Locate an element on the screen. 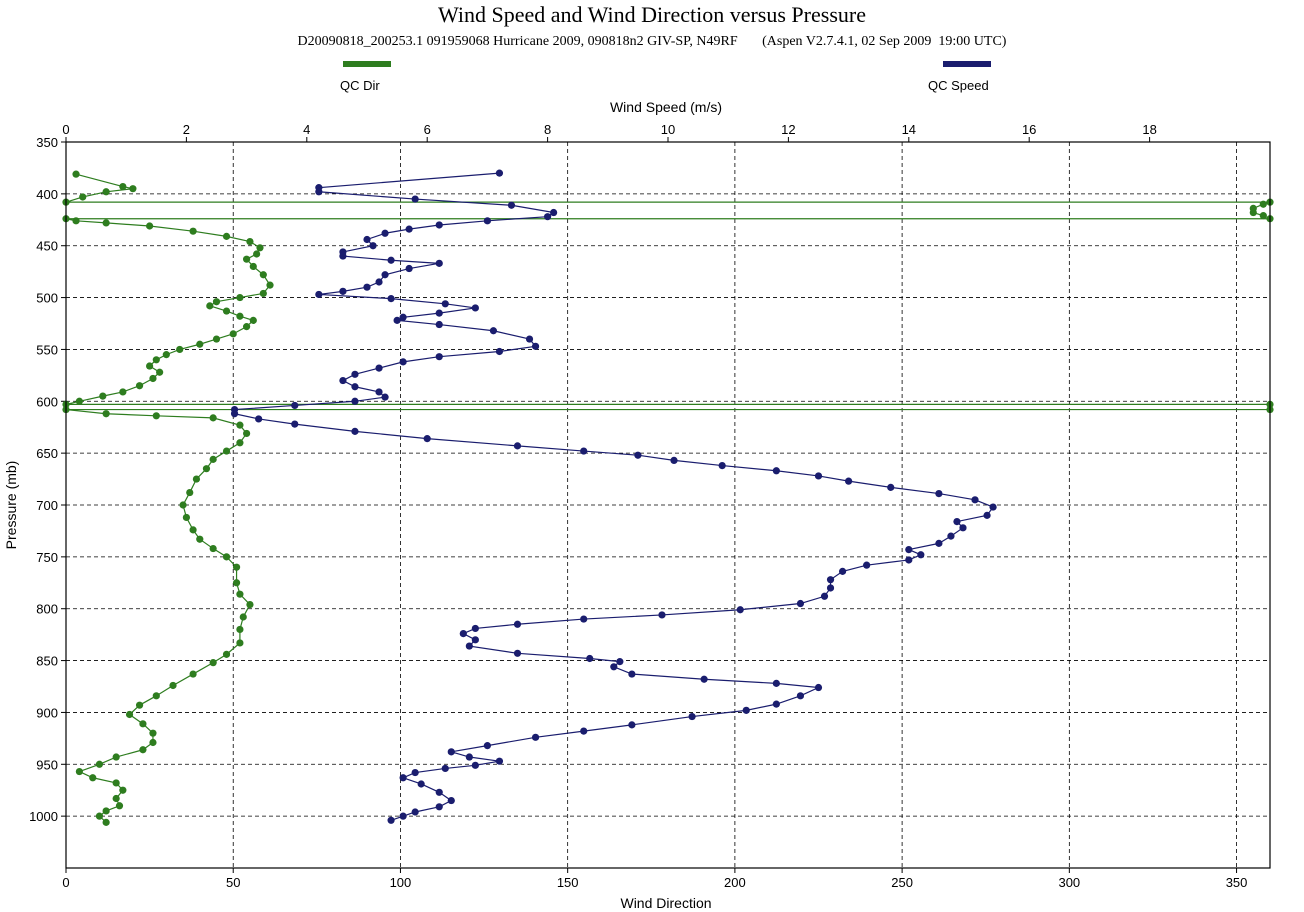 This screenshot has height=912, width=1304. x-top-tick-label: 2 is located at coordinates (186, 129).